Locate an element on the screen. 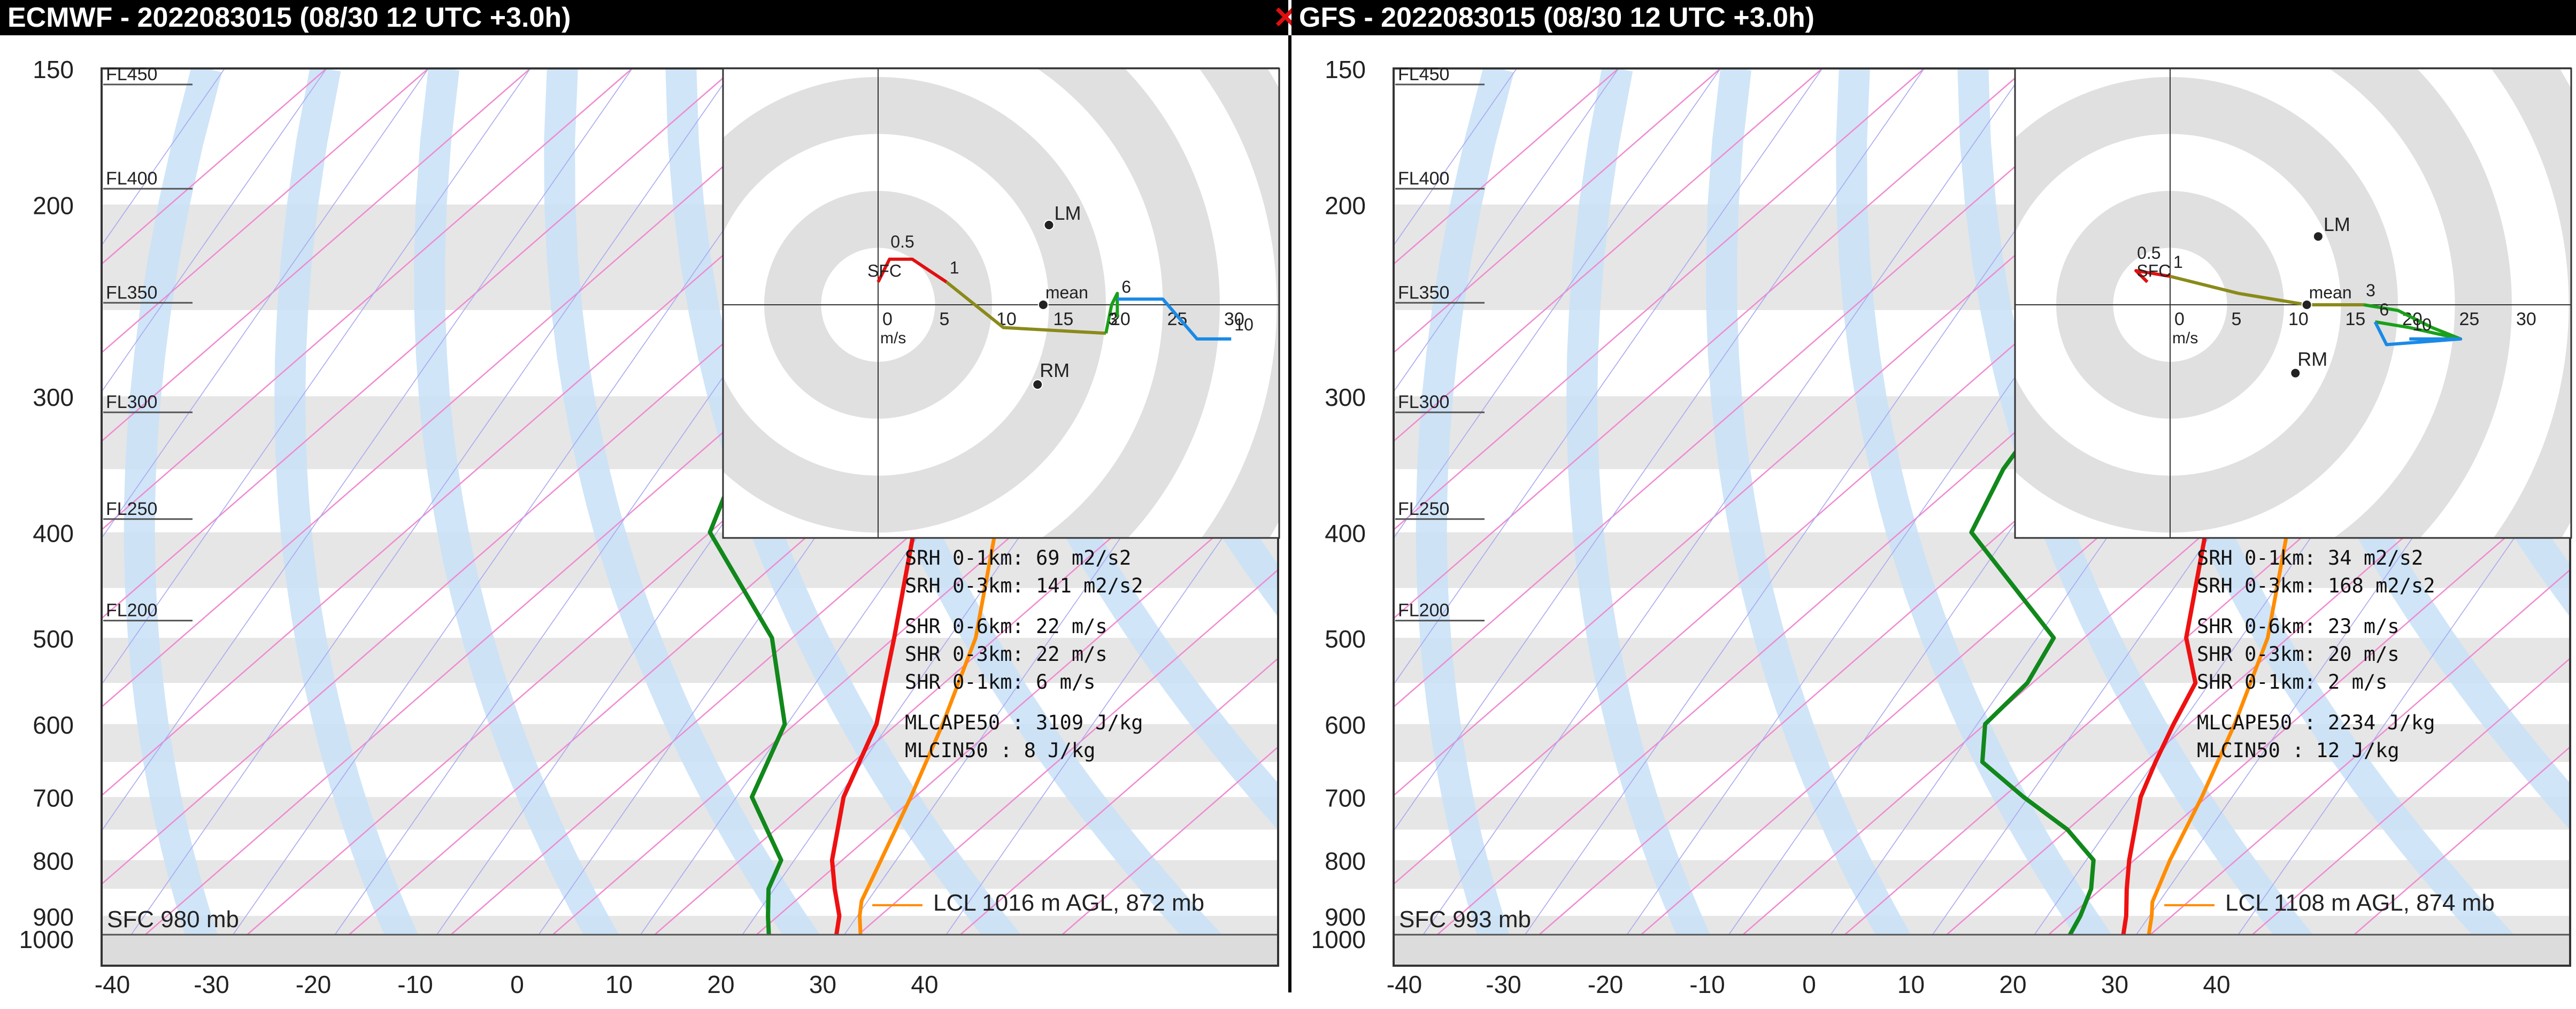 This screenshot has height=1009, width=2576. hodograph-rm-label: RM is located at coordinates (1055, 370).